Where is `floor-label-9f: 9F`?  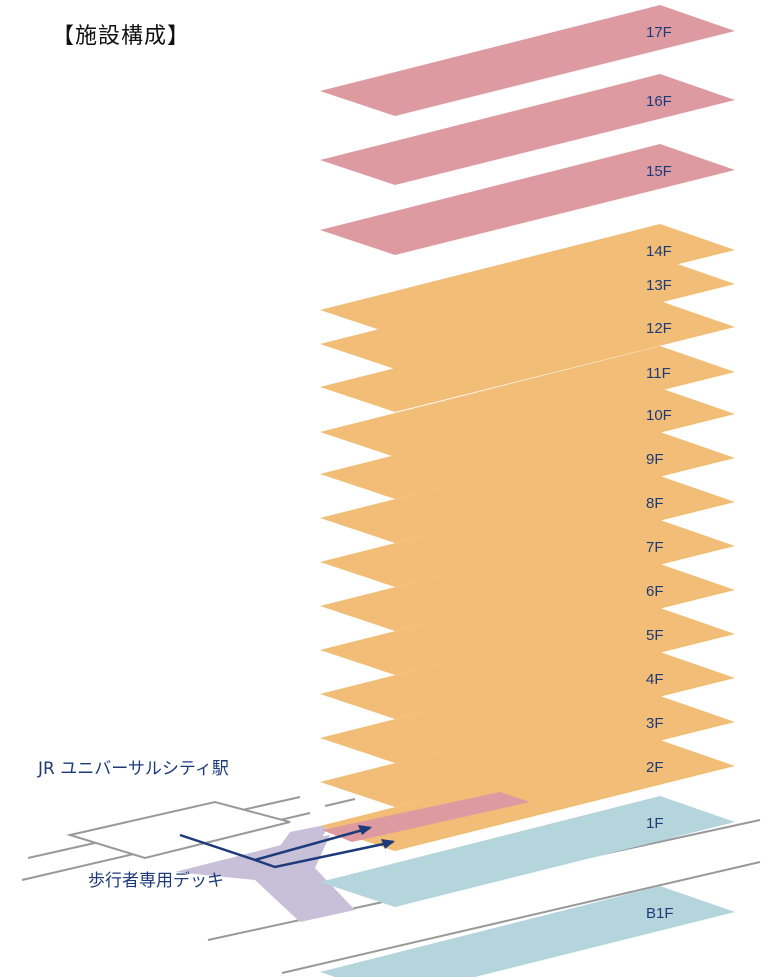 floor-label-9f: 9F is located at coordinates (655, 459).